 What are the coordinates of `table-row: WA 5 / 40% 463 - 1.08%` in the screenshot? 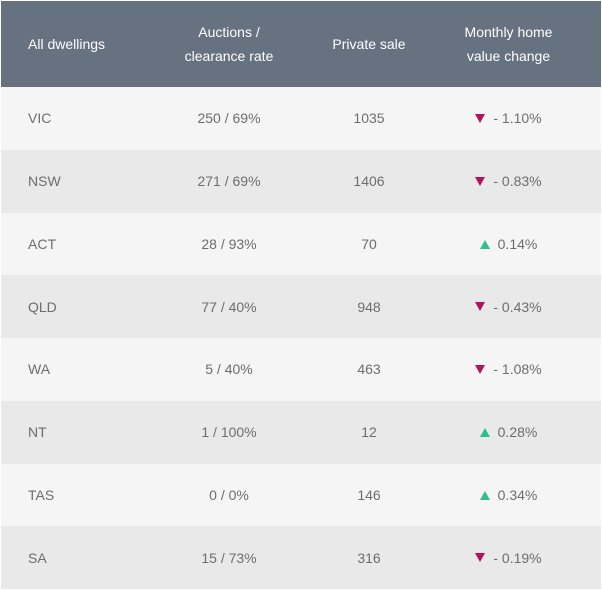 It's located at (301, 369).